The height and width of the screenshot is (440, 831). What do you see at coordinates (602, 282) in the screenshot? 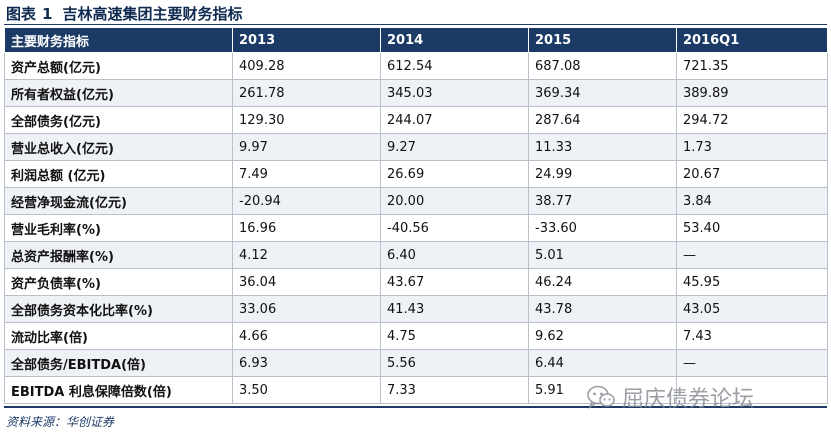
I see `table-cell: 46.24` at bounding box center [602, 282].